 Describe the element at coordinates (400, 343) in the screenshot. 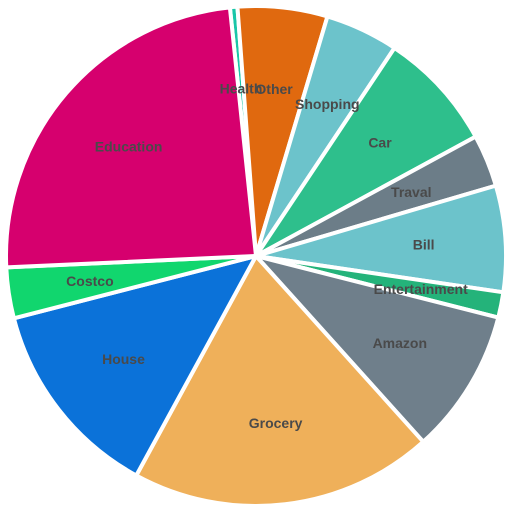

I see `slice-label-amazon: Amazon` at that location.